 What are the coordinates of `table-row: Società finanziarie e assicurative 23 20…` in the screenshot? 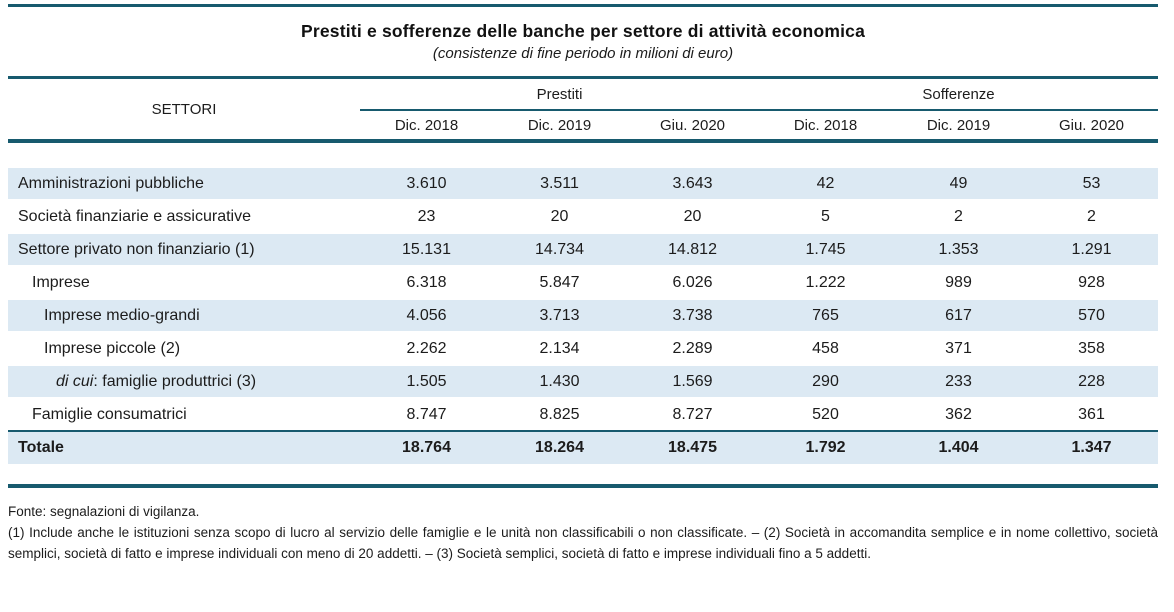 It's located at (583, 216).